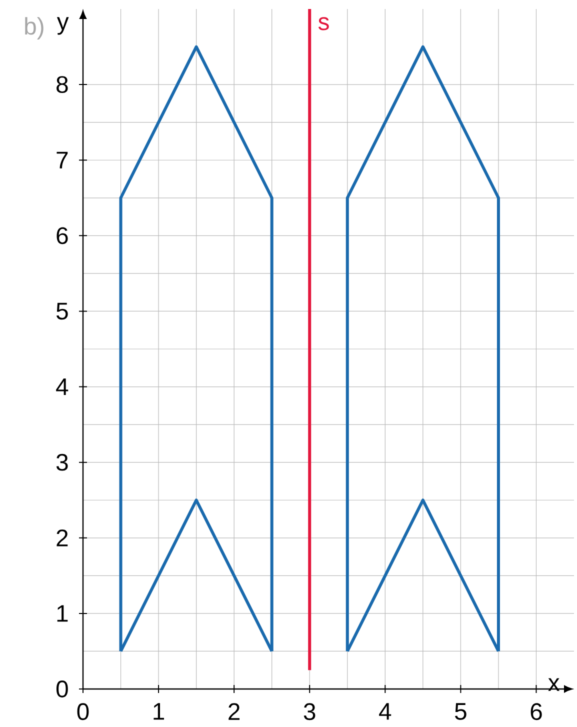  Describe the element at coordinates (62, 311) in the screenshot. I see `y-tick-label: 5` at that location.